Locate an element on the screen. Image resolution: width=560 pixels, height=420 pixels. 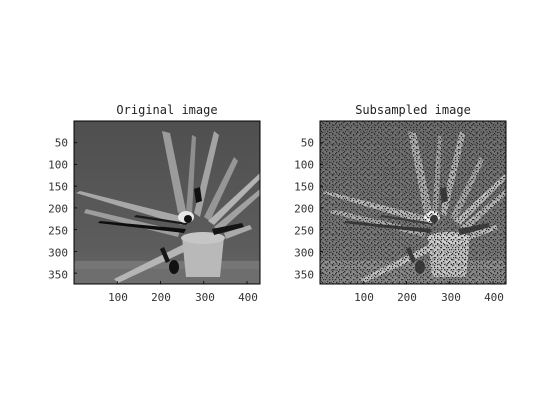
subsampled-image-ticks is located at coordinates (407, 213).